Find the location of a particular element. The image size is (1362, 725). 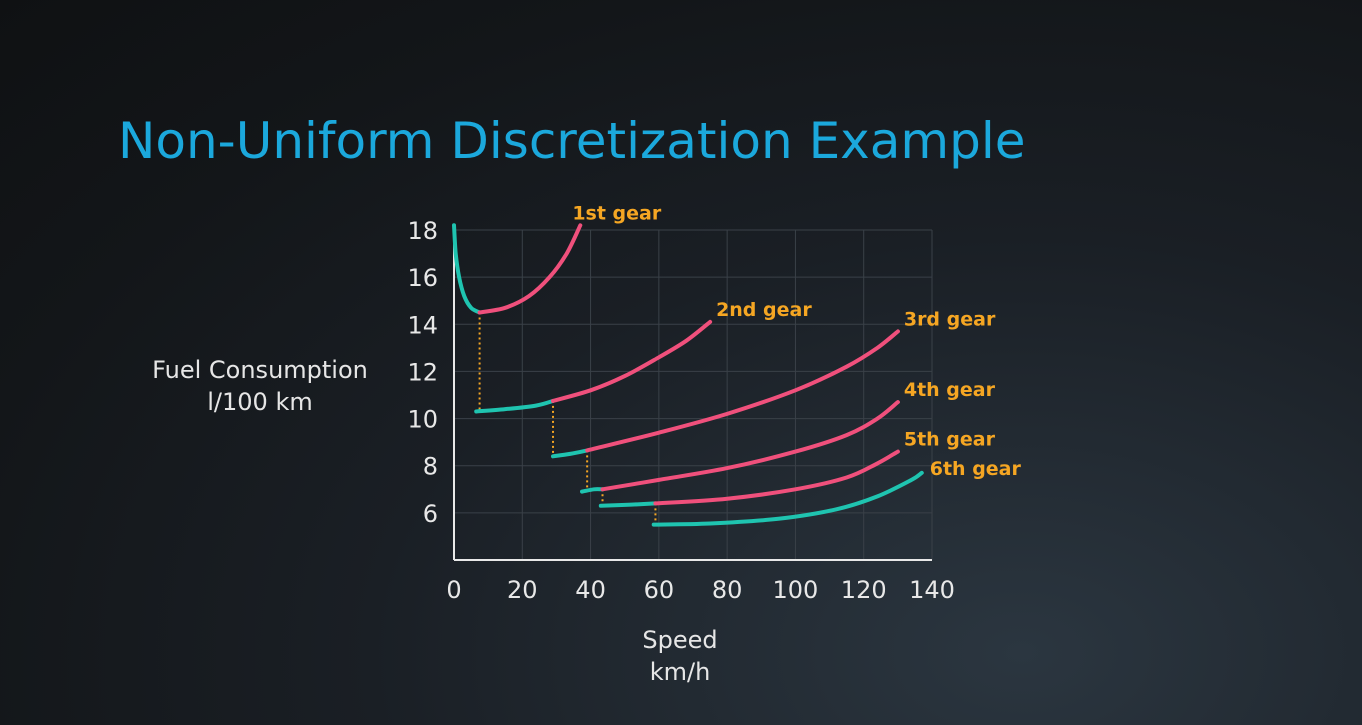

series-label: 2nd gear is located at coordinates (764, 310).